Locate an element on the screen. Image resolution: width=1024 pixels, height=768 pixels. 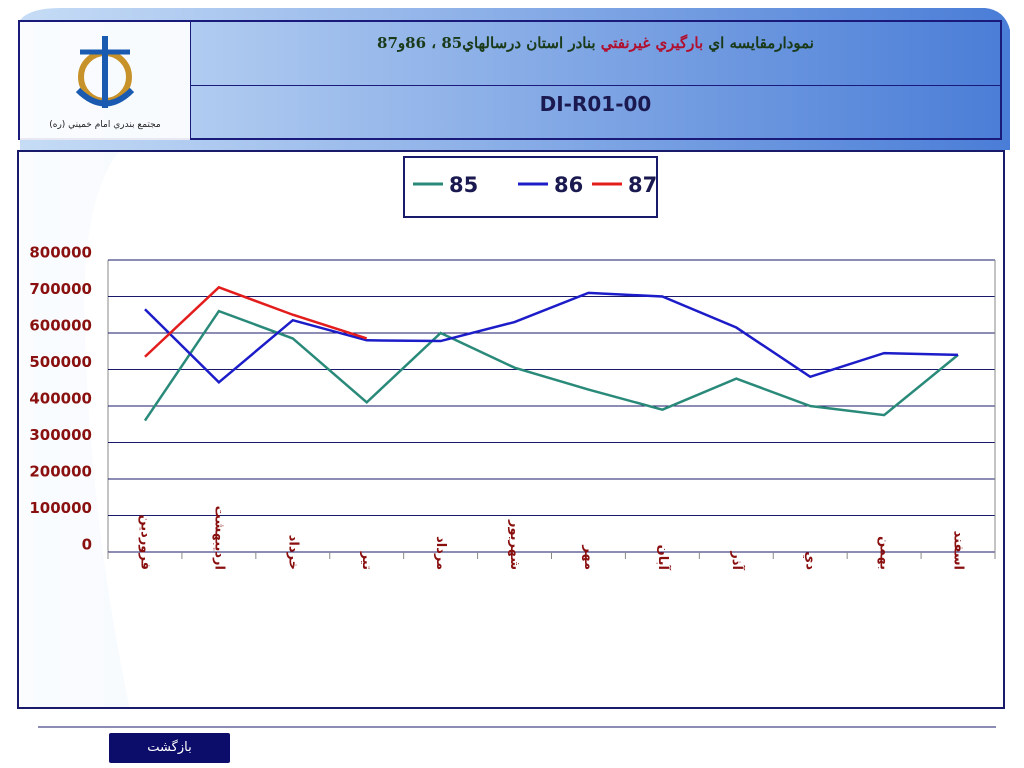
x-tick-label: مرداد is located at coordinates (440, 553).